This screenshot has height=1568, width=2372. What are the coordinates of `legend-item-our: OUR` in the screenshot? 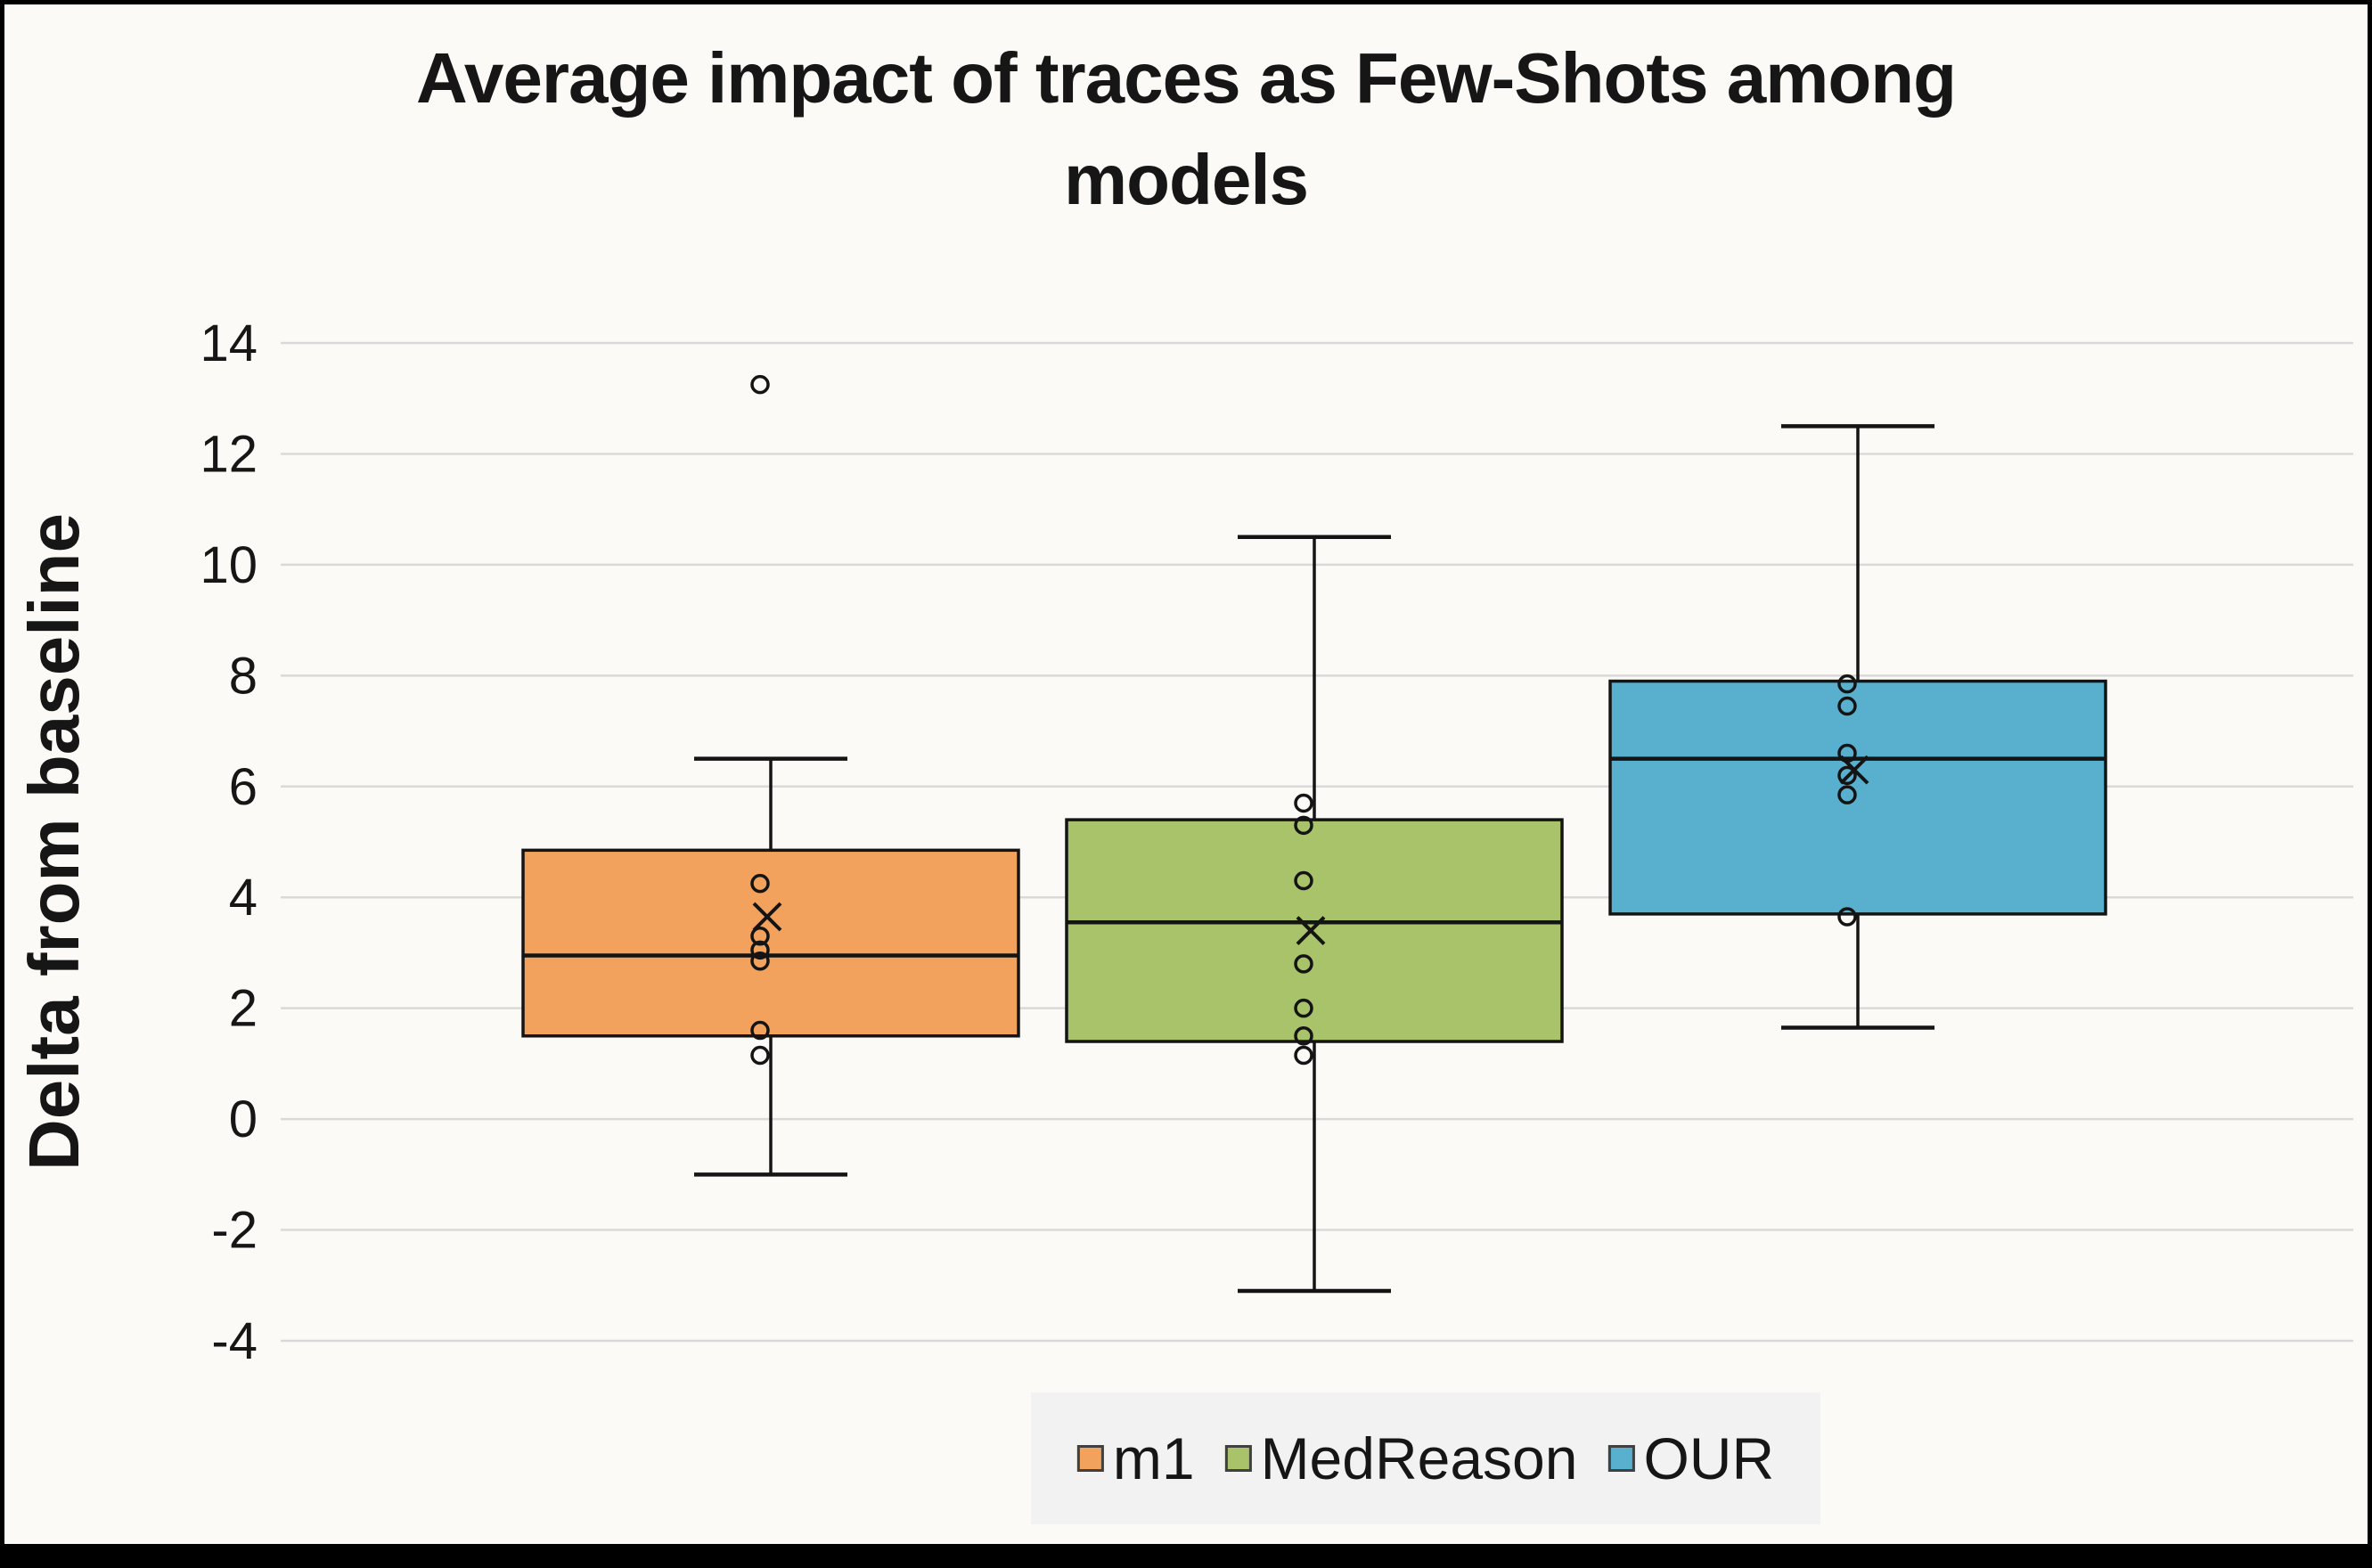 It's located at (1690, 1458).